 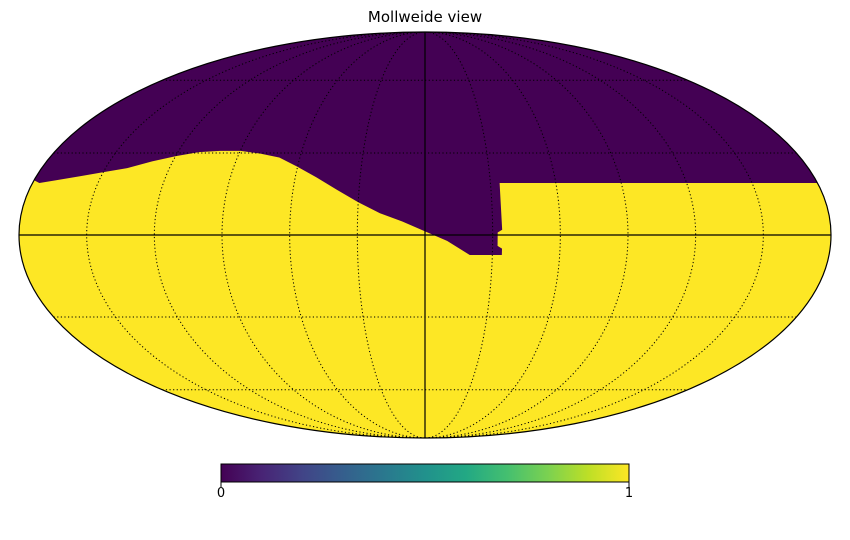 What do you see at coordinates (425, 473) in the screenshot?
I see `colorbar` at bounding box center [425, 473].